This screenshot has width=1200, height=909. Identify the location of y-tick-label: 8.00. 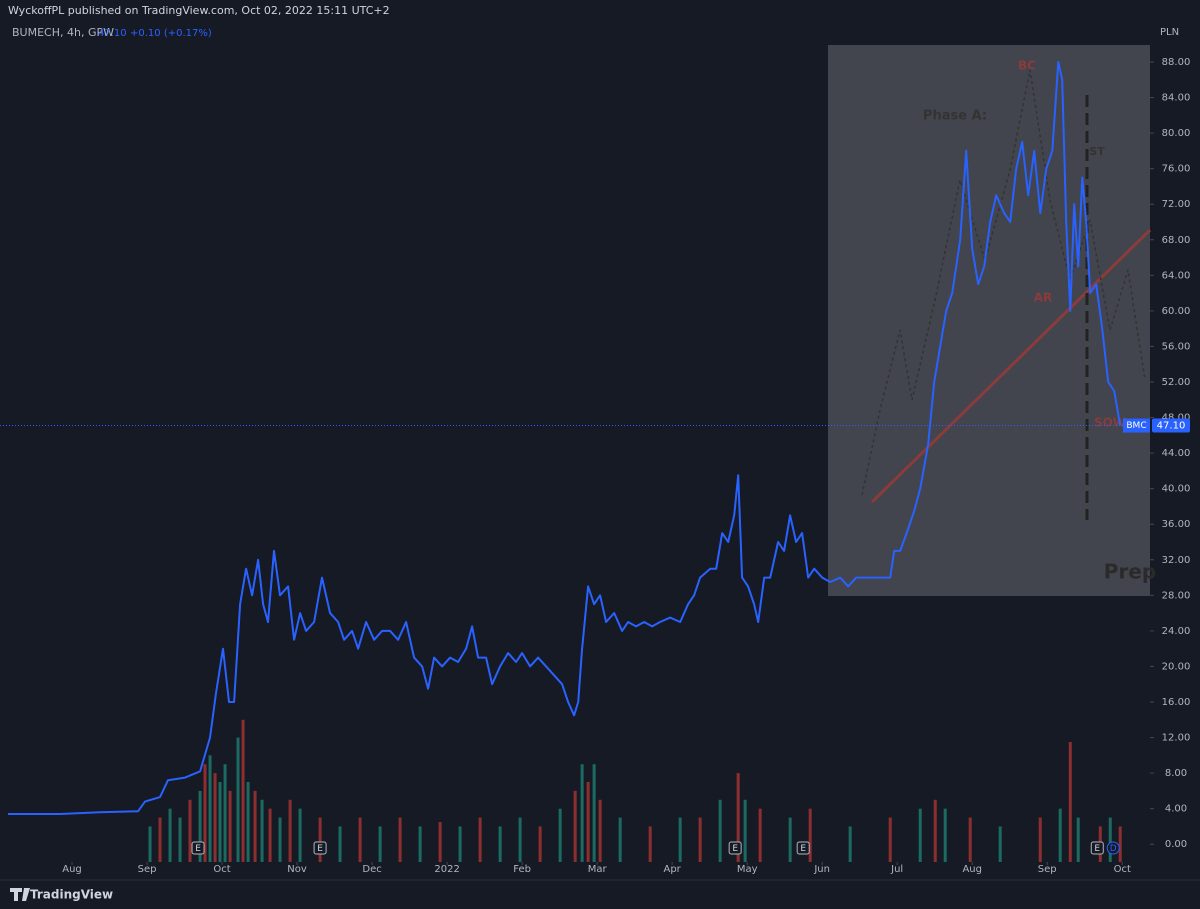
(1176, 773).